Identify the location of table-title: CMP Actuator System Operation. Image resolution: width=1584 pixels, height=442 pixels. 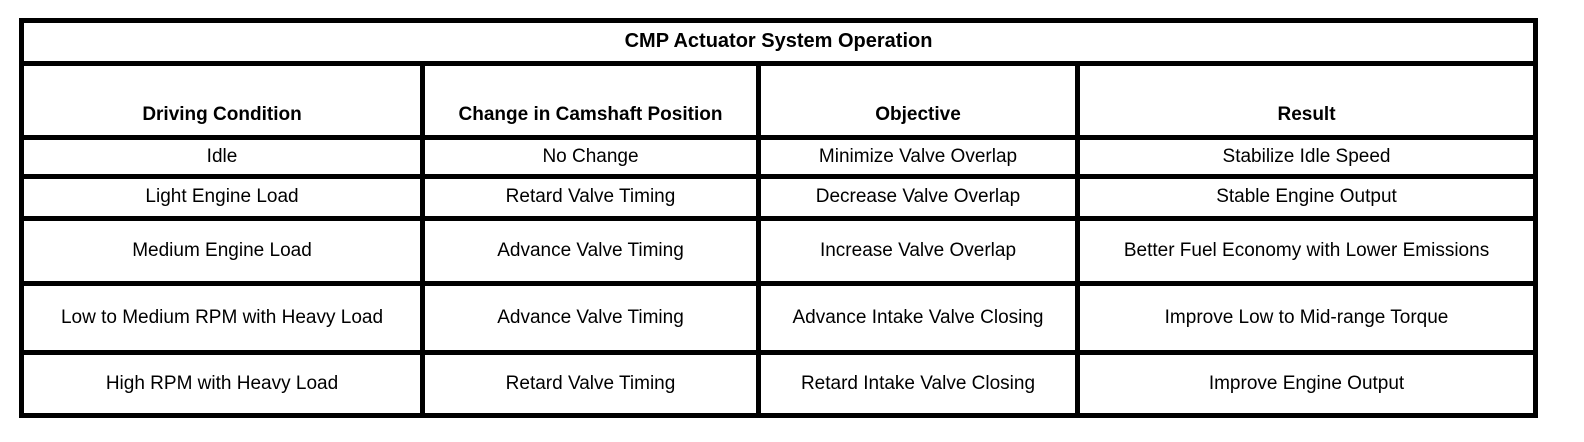
(778, 42).